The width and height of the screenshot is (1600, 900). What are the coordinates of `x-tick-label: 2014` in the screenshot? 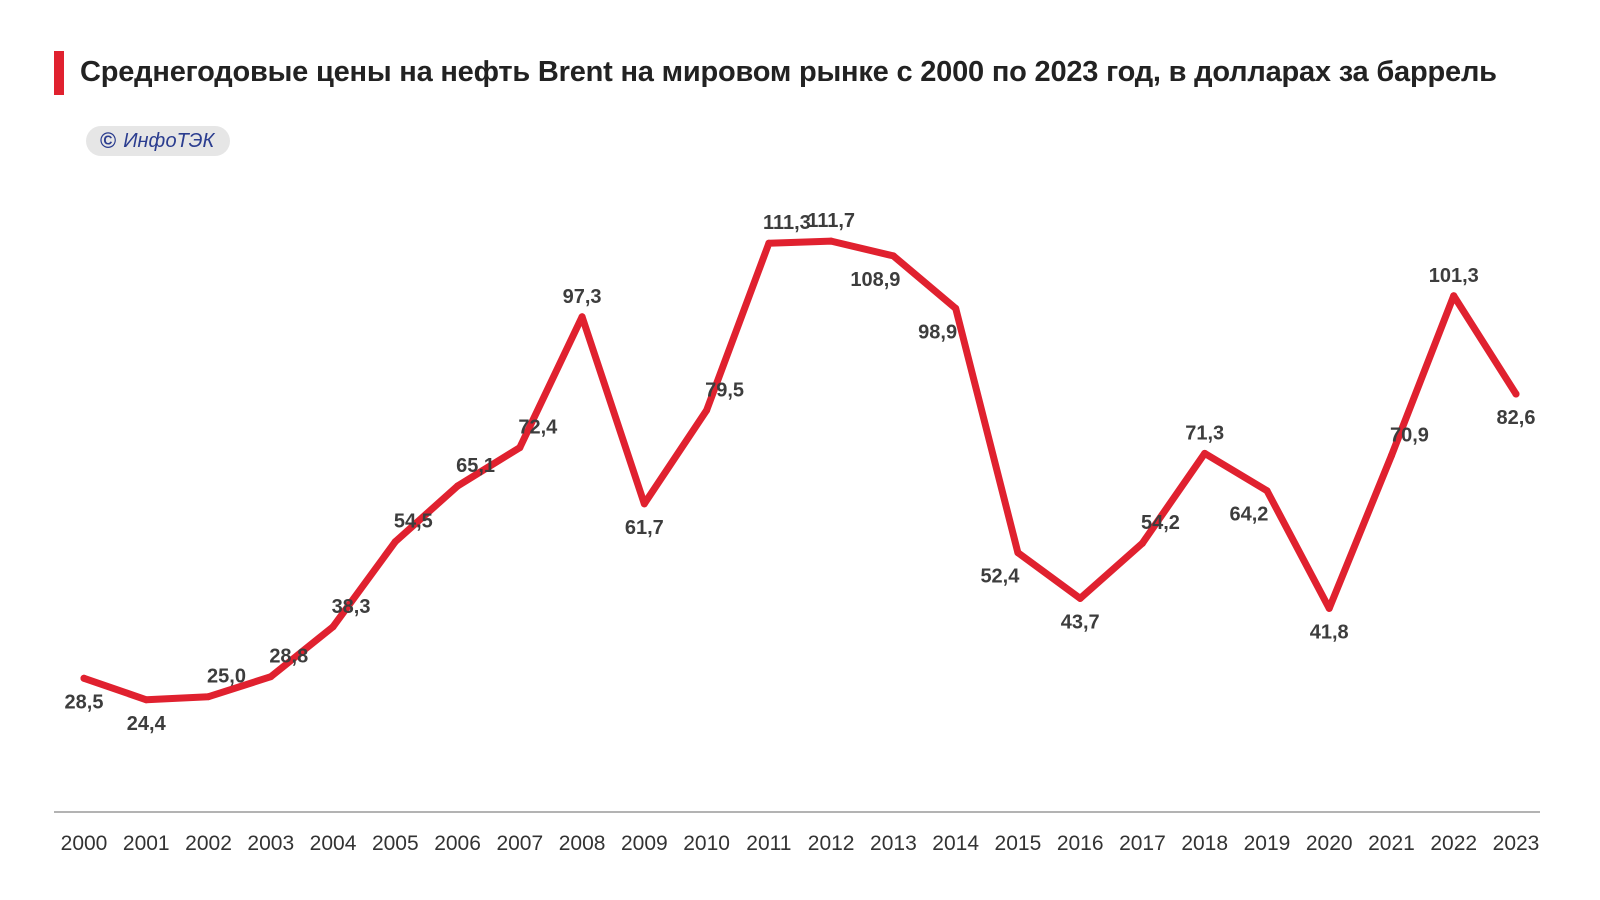 It's located at (955, 843).